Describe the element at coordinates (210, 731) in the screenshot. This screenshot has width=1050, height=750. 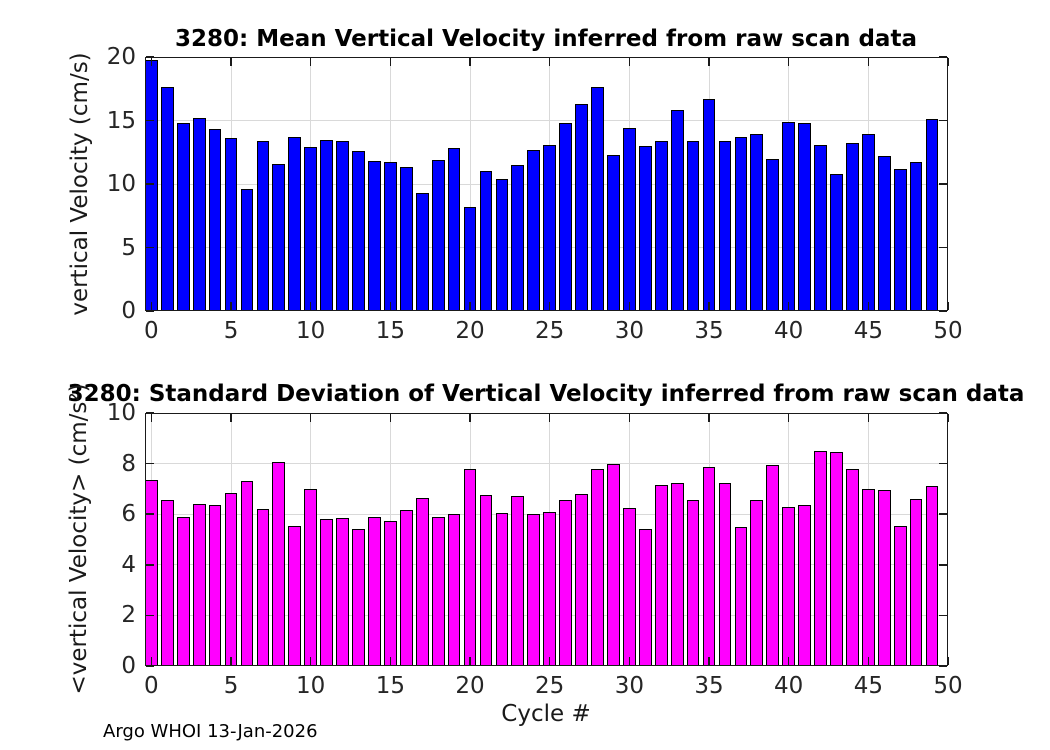
I see `footer-text: Argo WHOI 13-Jan-2026` at that location.